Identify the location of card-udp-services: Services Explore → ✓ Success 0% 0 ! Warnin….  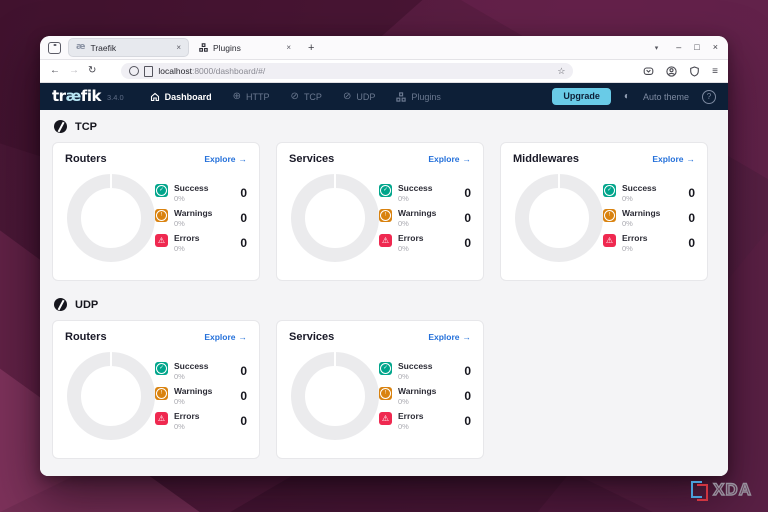
(380, 389).